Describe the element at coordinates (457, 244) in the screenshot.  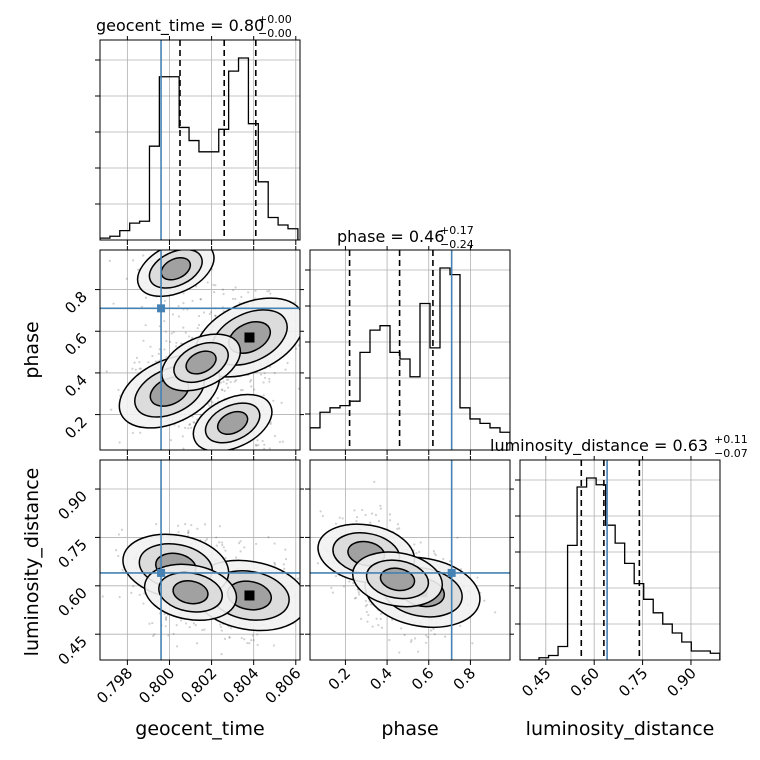
I see `title-phase-minus: −0.24` at that location.